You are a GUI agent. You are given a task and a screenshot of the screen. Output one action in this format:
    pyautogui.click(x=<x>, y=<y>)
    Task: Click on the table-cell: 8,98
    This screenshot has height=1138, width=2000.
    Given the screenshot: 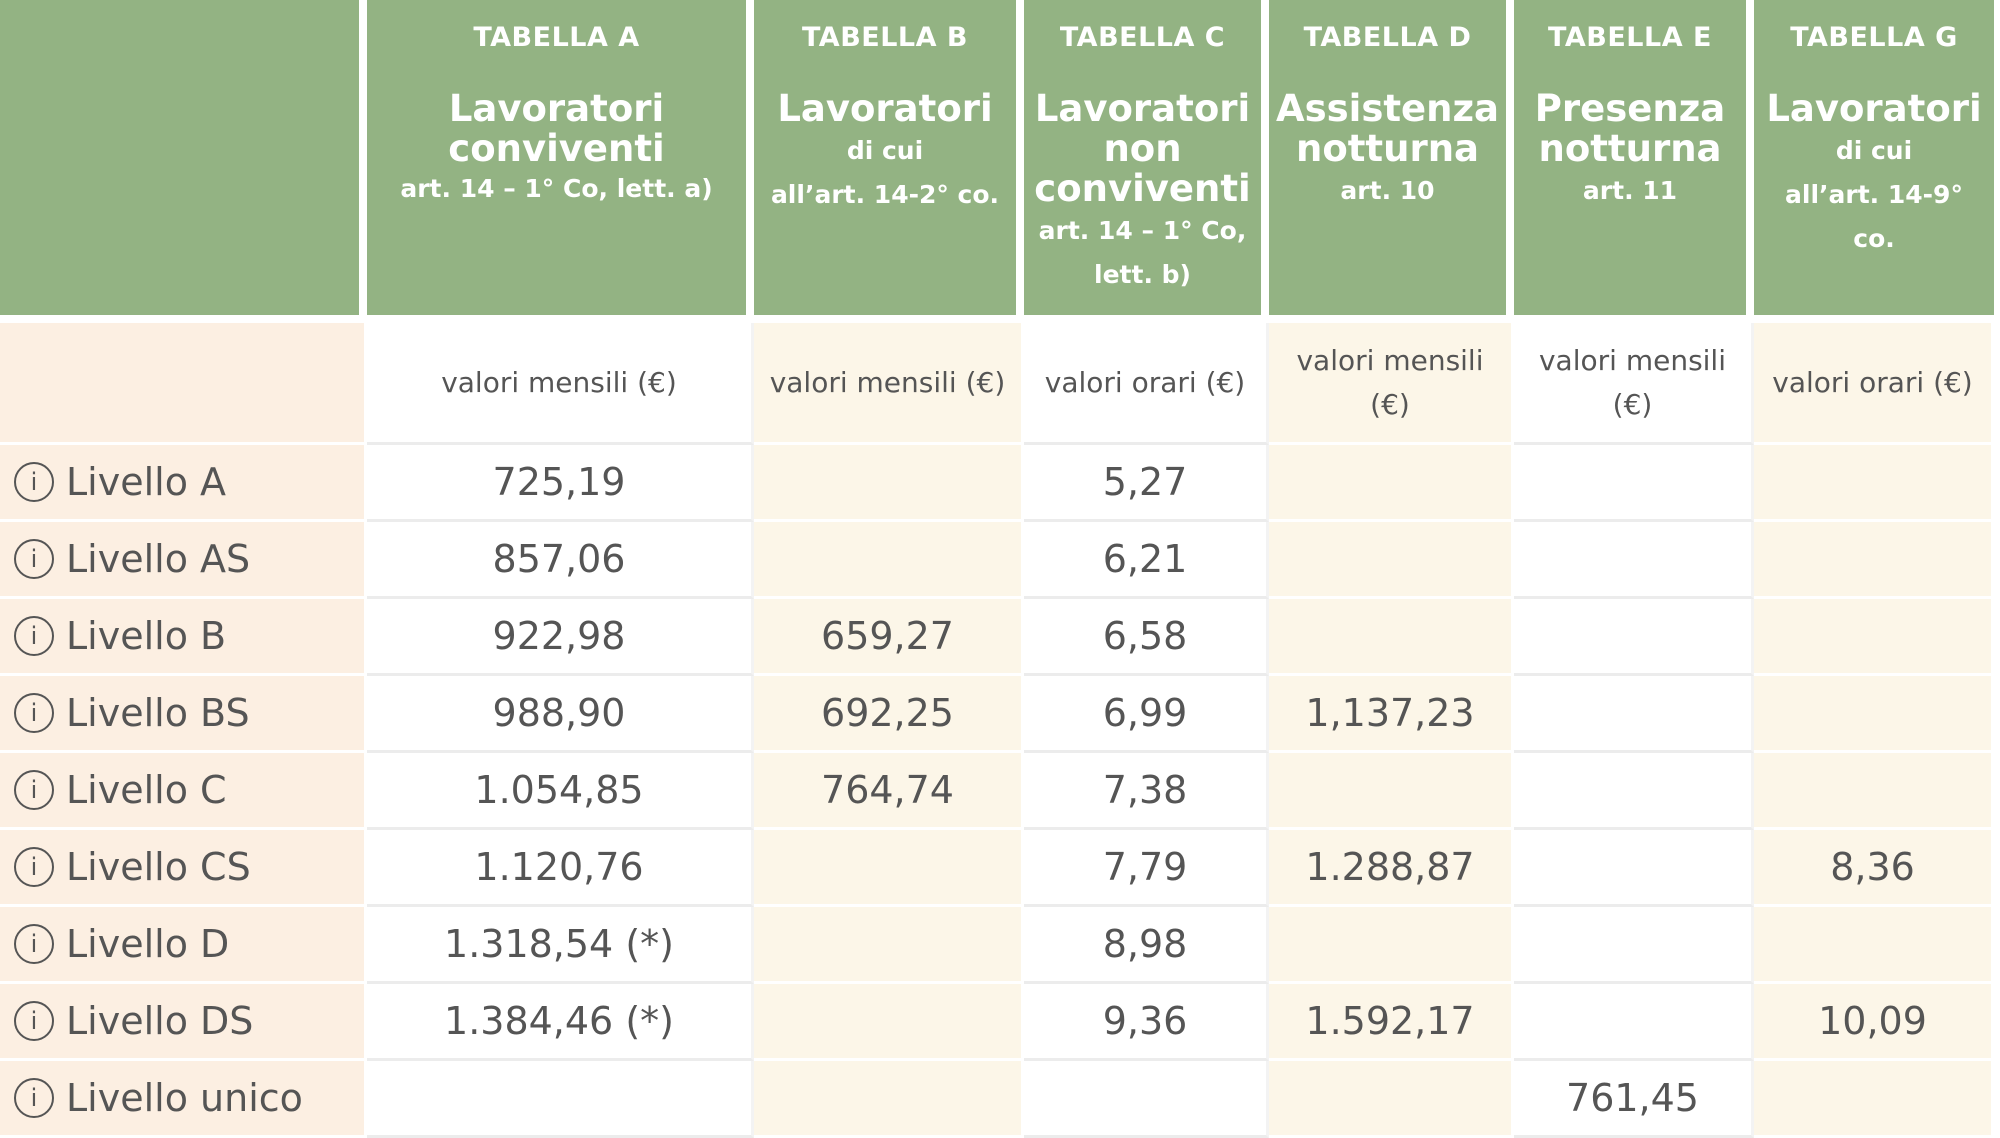 What is the action you would take?
    pyautogui.click(x=1146, y=945)
    